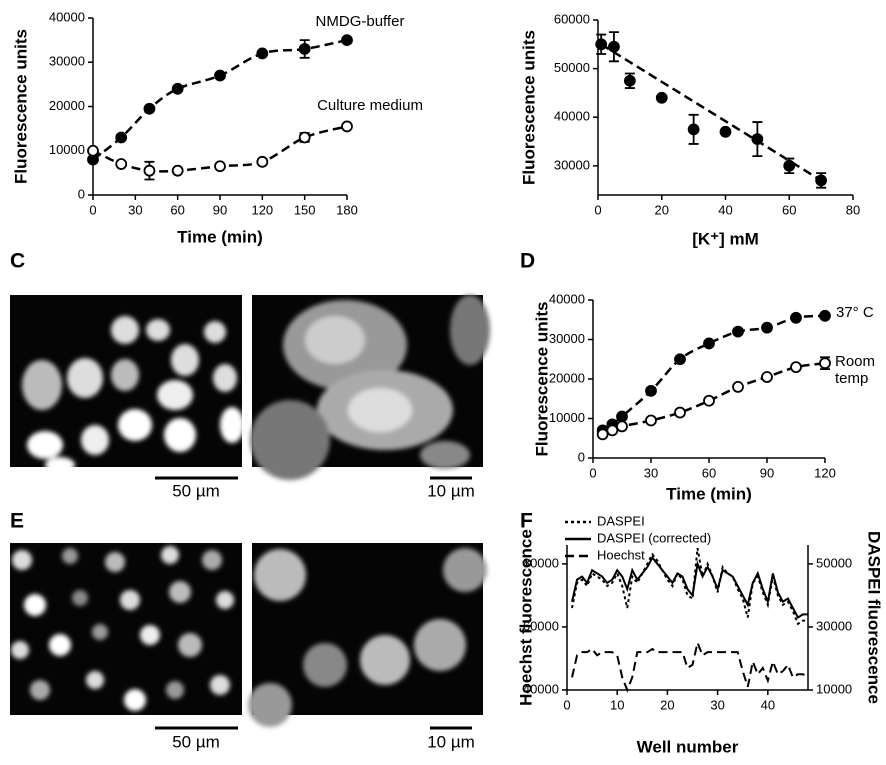 This screenshot has width=886, height=765. Describe the element at coordinates (855, 312) in the screenshot. I see `series-label: 37° C` at that location.